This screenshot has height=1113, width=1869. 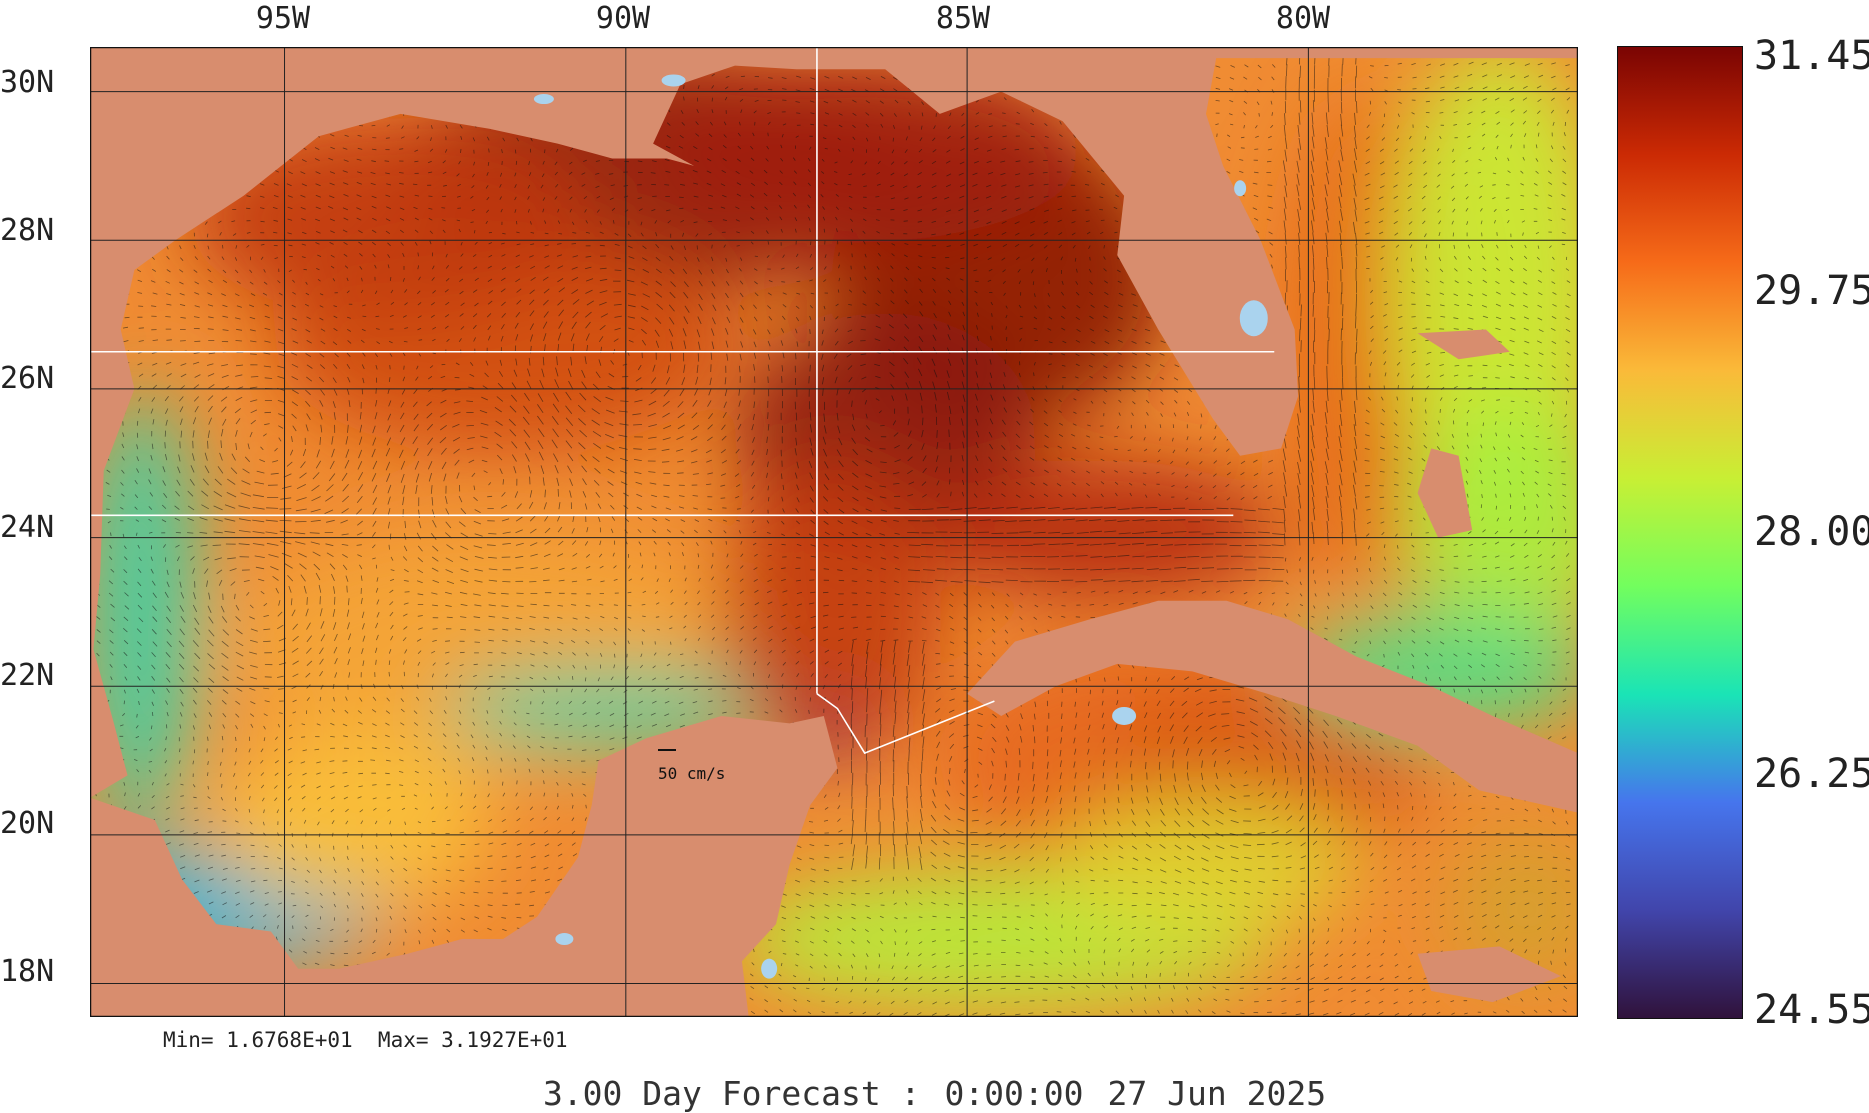 I want to click on lon-label-85w: 85W, so click(x=963, y=18).